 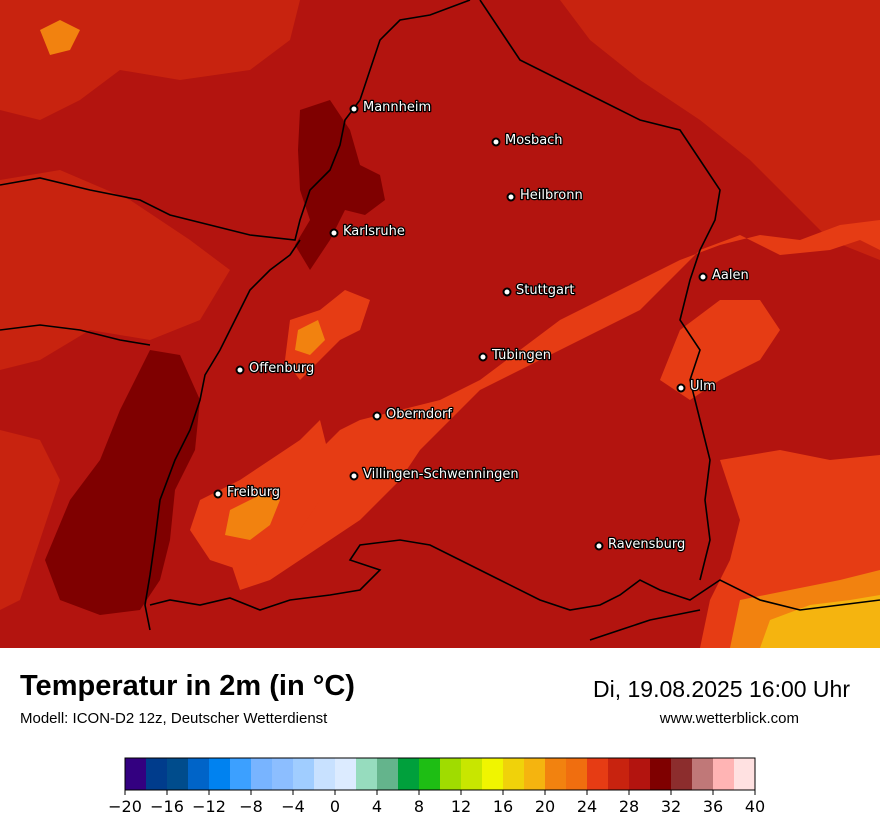 I want to click on city-marker: Ravensburg, so click(x=640, y=544).